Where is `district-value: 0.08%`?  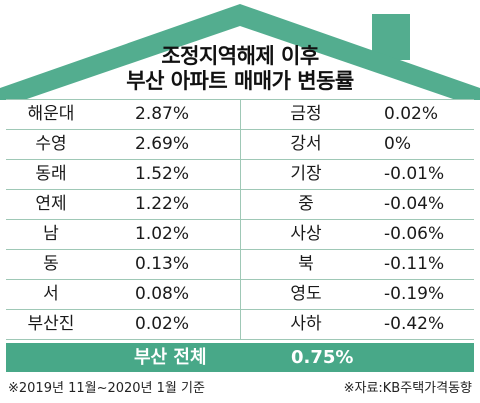
district-value: 0.08% is located at coordinates (162, 294).